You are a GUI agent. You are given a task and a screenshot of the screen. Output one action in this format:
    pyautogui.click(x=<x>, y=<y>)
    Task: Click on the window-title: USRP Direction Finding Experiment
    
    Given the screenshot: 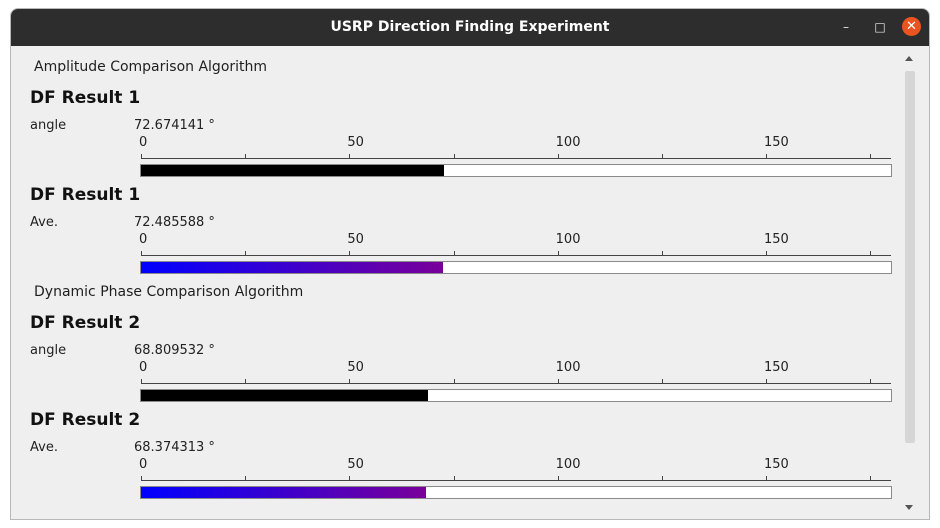 What is the action you would take?
    pyautogui.click(x=470, y=27)
    